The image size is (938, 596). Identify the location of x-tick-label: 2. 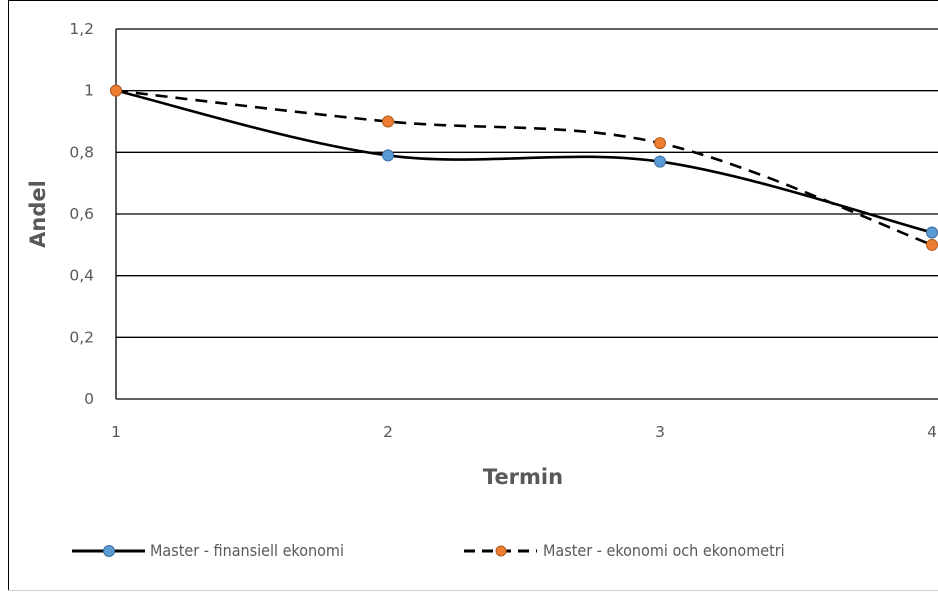
(388, 432).